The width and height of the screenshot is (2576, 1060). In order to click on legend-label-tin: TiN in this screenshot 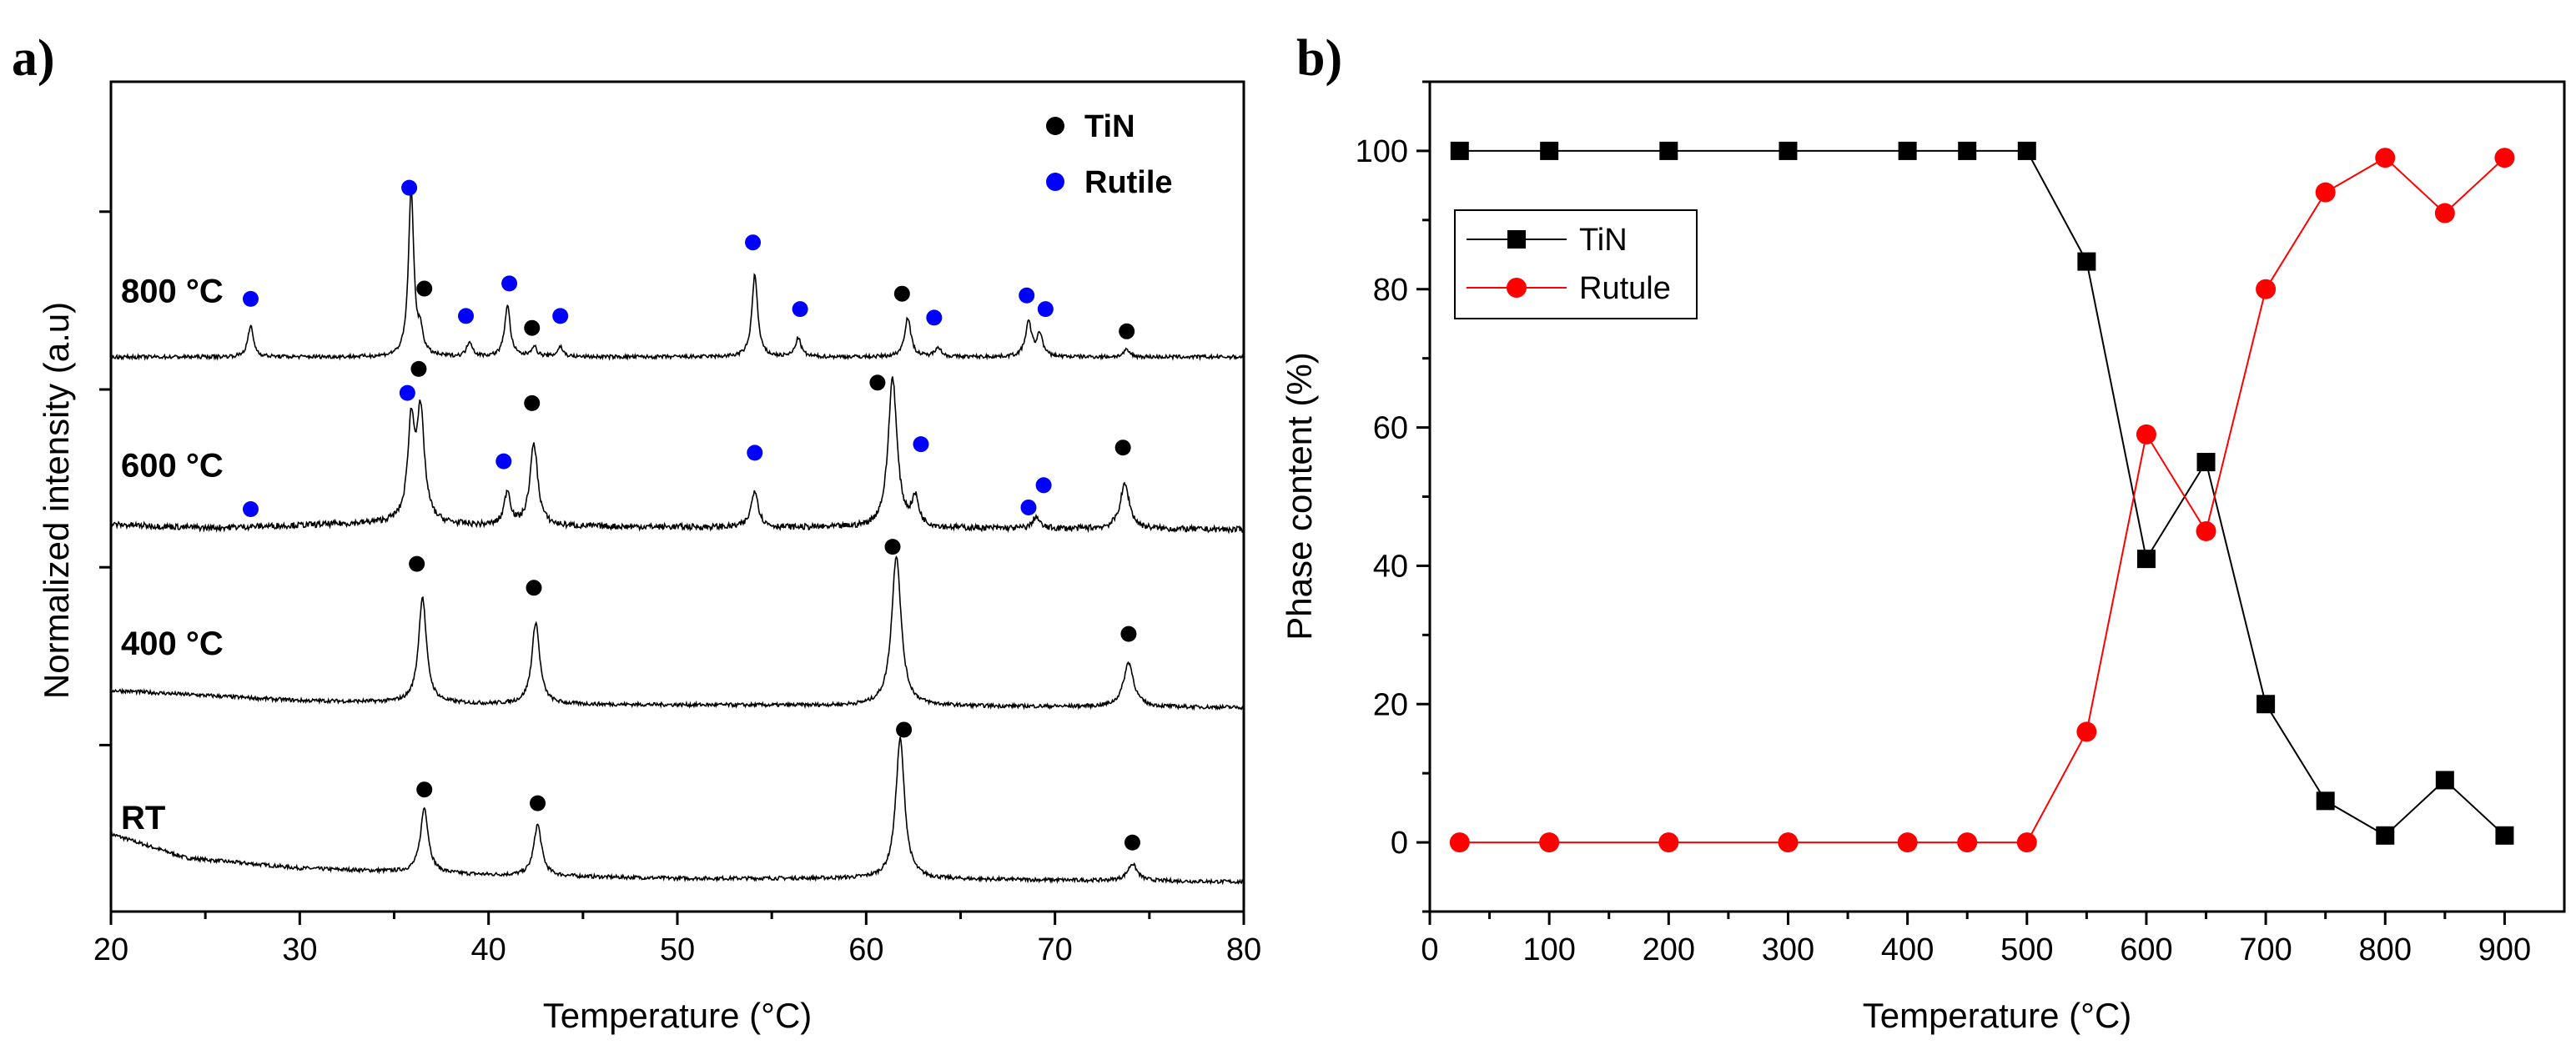, I will do `click(1109, 126)`.